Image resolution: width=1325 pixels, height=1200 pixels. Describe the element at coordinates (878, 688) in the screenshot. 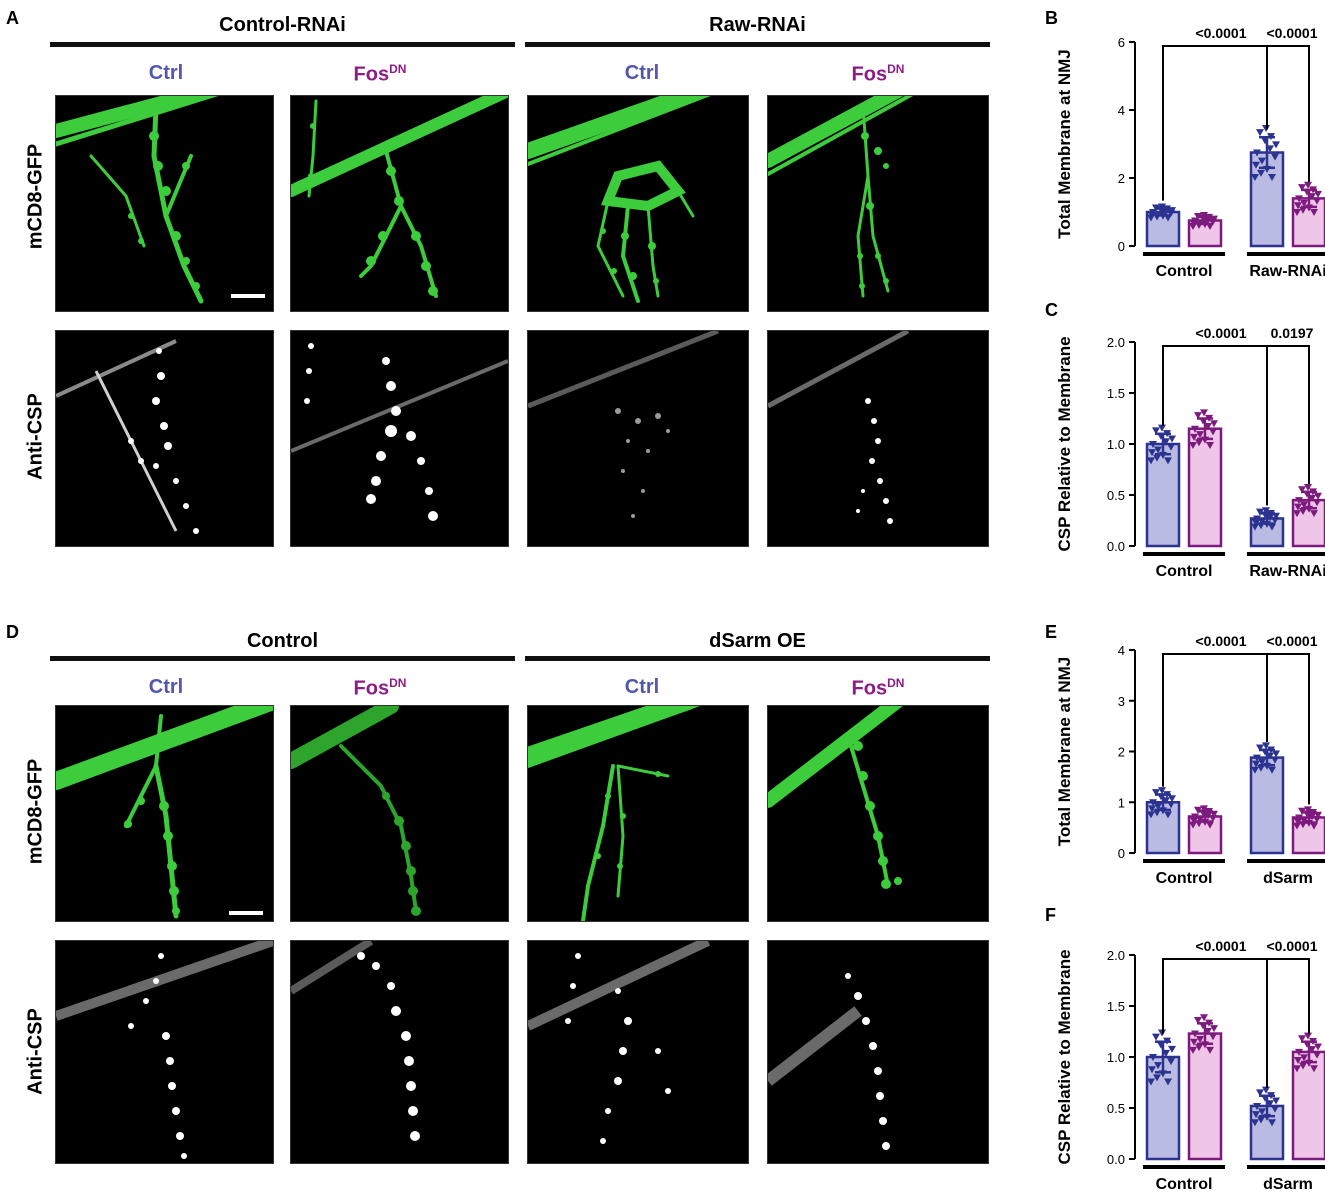

I see `col-label-fos-4: FosDN` at that location.